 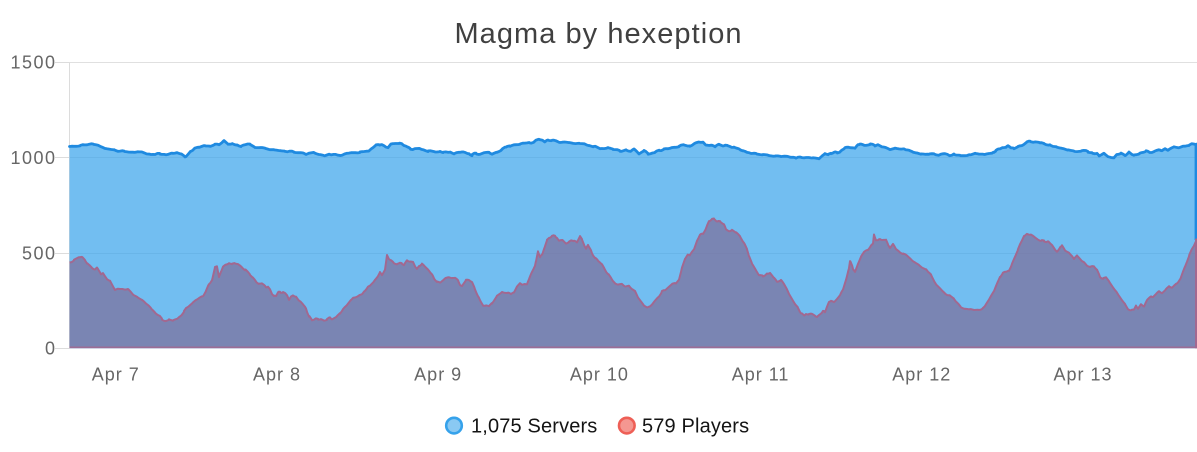 What do you see at coordinates (599, 375) in the screenshot?
I see `svg-text: Apr 10` at bounding box center [599, 375].